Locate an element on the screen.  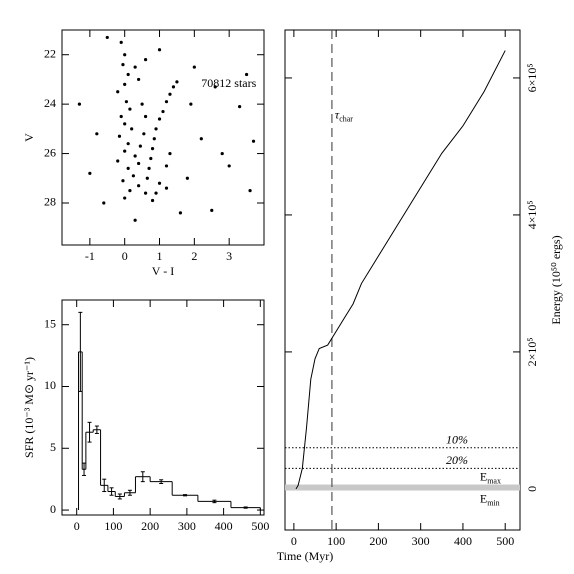
emax-label-main: E is located at coordinates (483, 476).